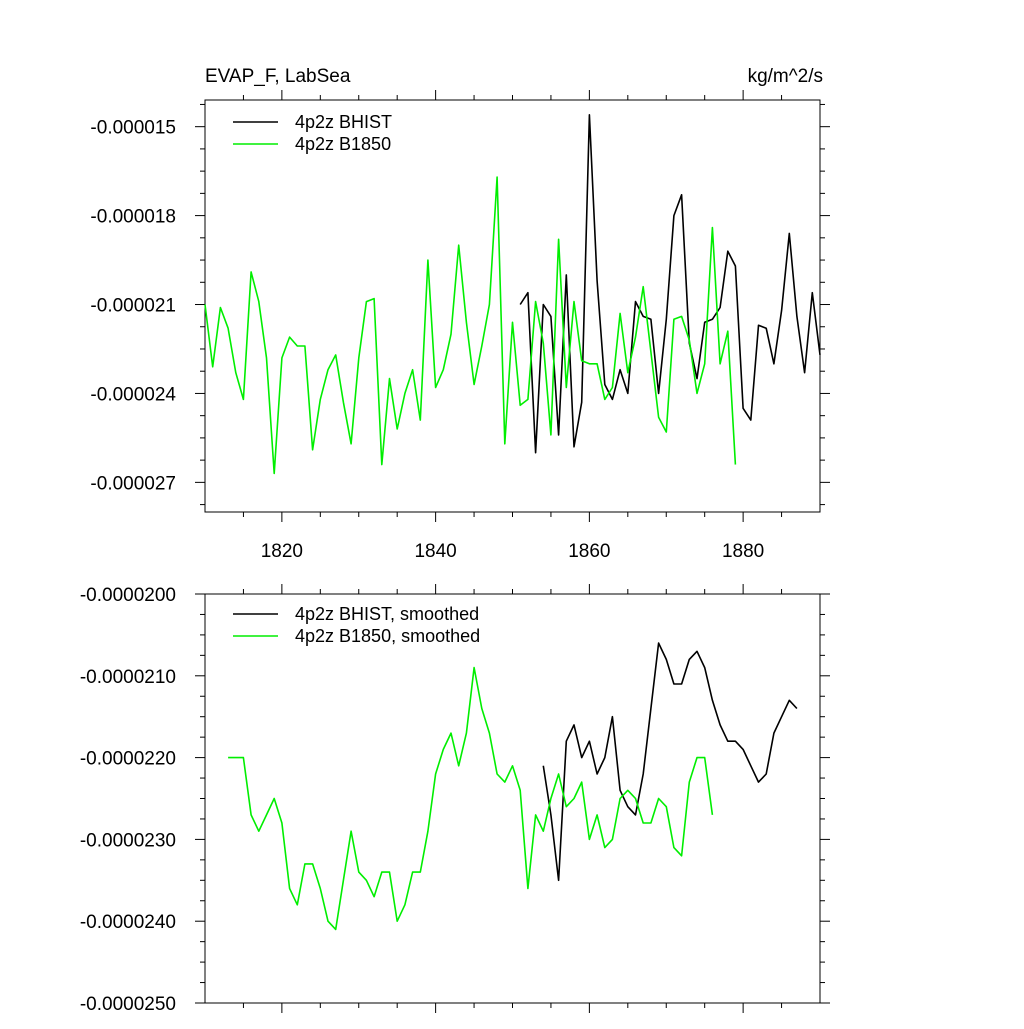 This screenshot has height=1029, width=1024. Describe the element at coordinates (128, 759) in the screenshot. I see `y-tick-label: -0.0000220` at that location.